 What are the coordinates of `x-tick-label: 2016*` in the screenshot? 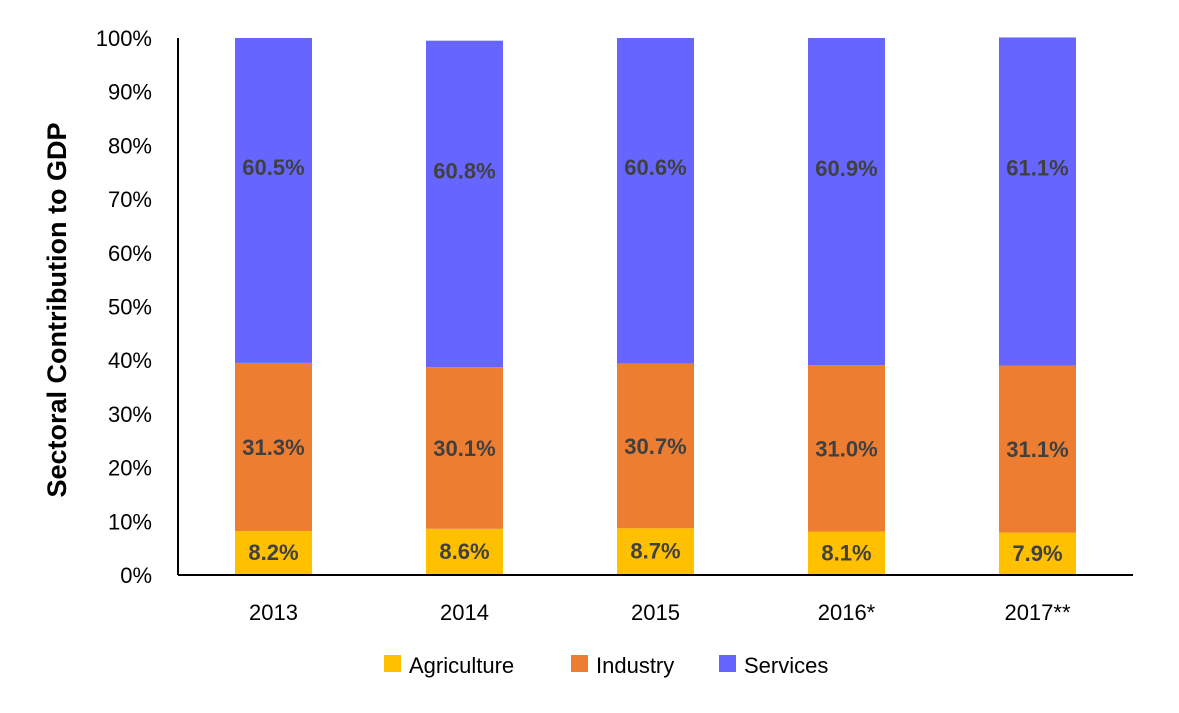 It's located at (847, 612).